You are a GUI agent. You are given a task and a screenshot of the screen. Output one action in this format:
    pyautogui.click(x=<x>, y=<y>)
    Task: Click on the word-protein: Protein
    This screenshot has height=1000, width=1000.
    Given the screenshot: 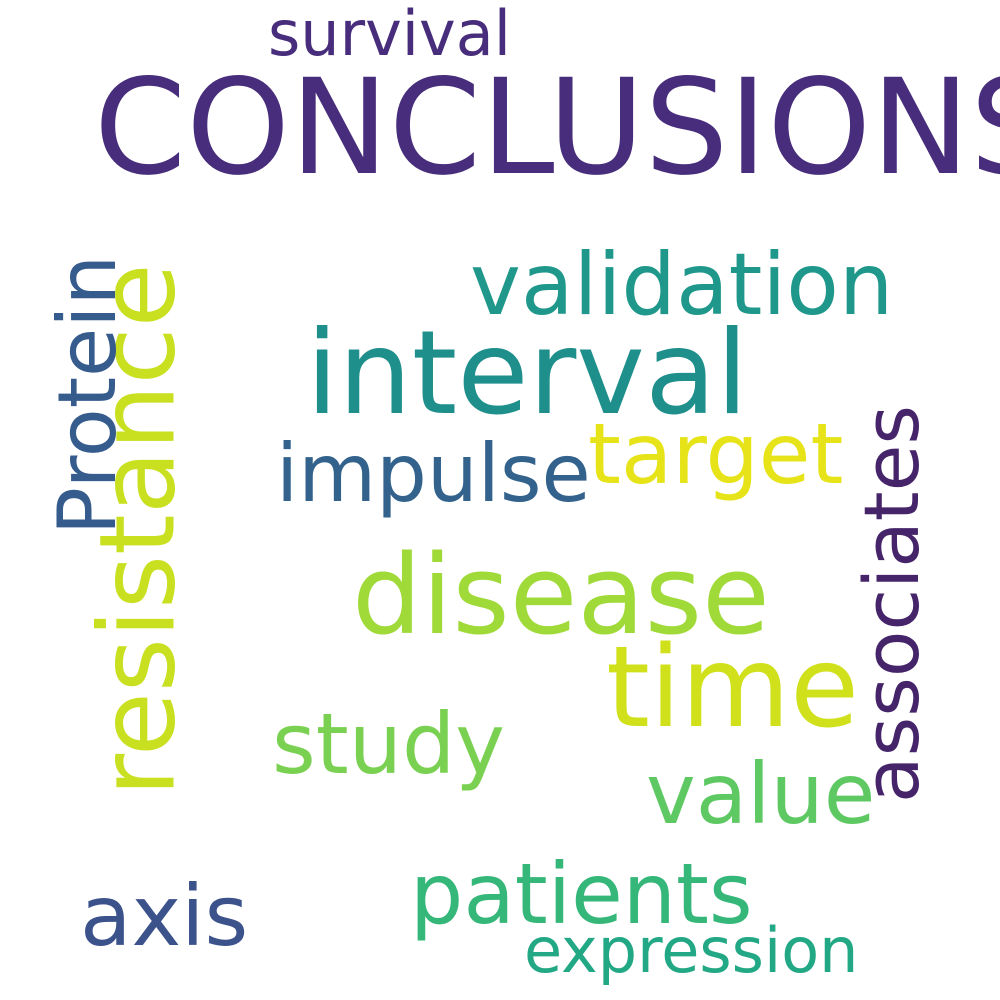 What is the action you would take?
    pyautogui.click(x=88, y=395)
    